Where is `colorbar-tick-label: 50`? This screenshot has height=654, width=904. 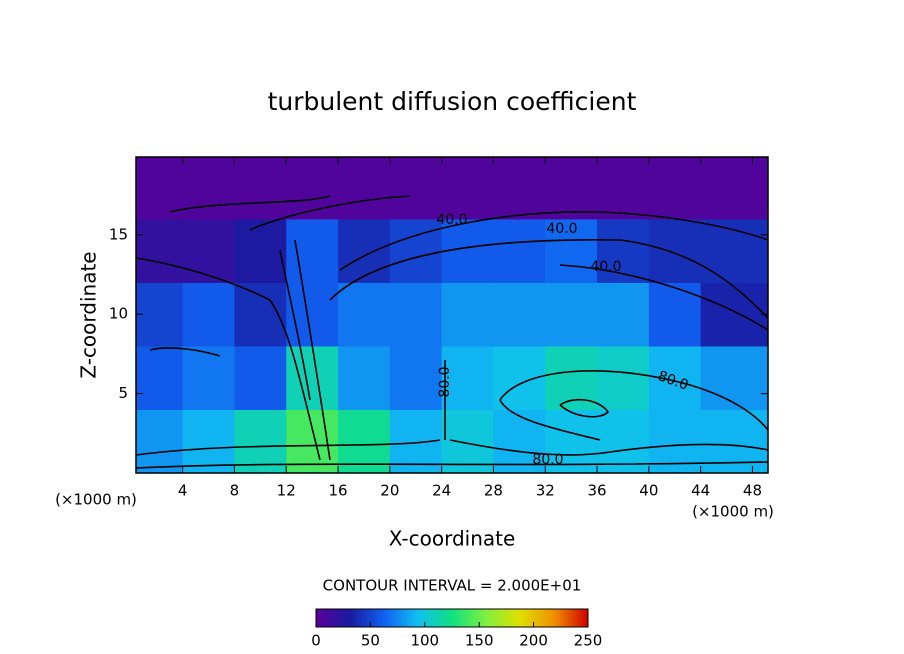 colorbar-tick-label: 50 is located at coordinates (370, 641).